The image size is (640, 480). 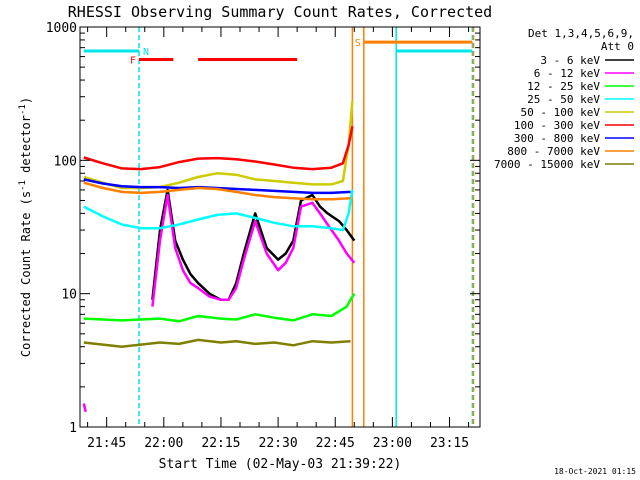 I want to click on y-axis-label-sup1: -1, so click(x=23, y=185).